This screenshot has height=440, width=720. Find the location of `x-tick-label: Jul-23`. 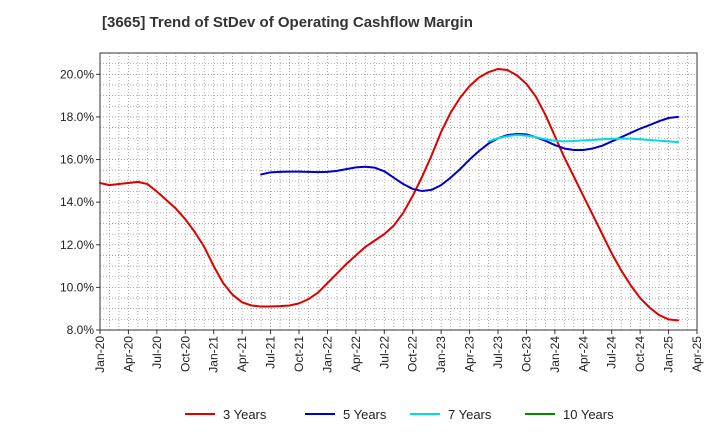

x-tick-label: Jul-23 is located at coordinates (498, 352).